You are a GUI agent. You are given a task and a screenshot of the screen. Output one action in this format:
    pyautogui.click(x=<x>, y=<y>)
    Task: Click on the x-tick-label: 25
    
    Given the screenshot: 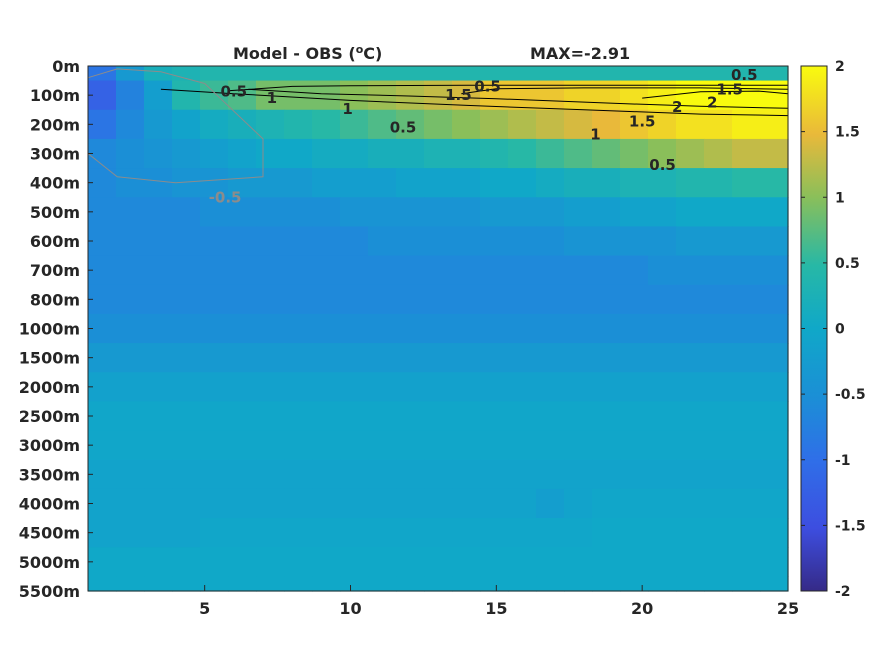 What is the action you would take?
    pyautogui.click(x=788, y=608)
    